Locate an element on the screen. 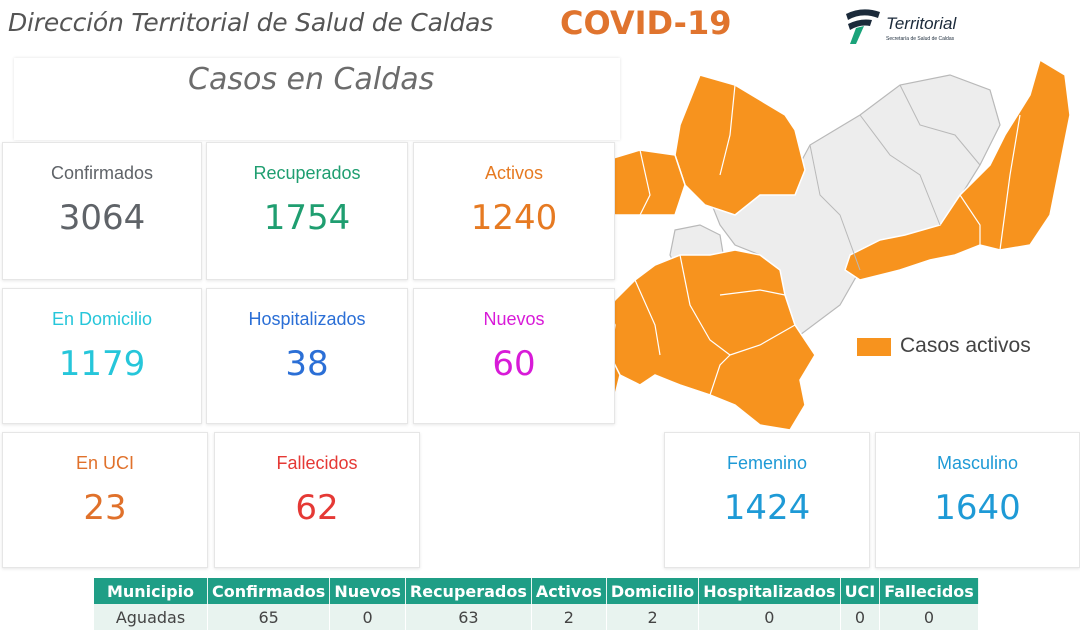 This screenshot has width=1080, height=630. card-recuperados-label: Recuperados is located at coordinates (307, 173).